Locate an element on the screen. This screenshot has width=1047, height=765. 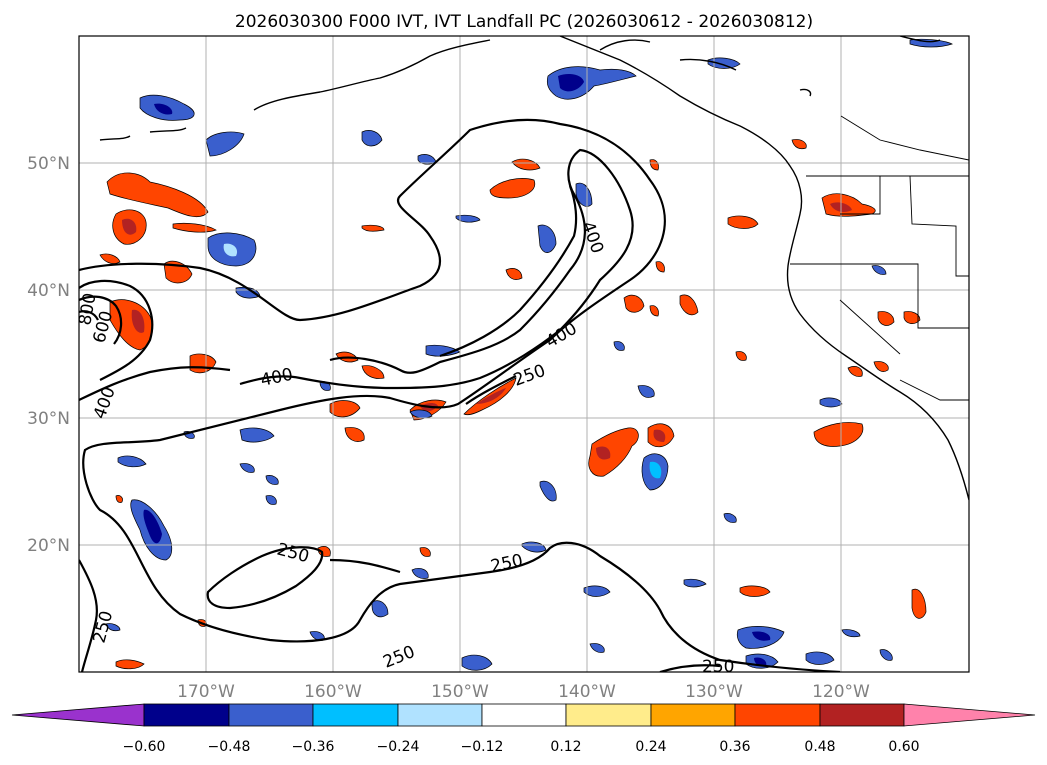
colorbar-tick: −0.24 is located at coordinates (398, 747).